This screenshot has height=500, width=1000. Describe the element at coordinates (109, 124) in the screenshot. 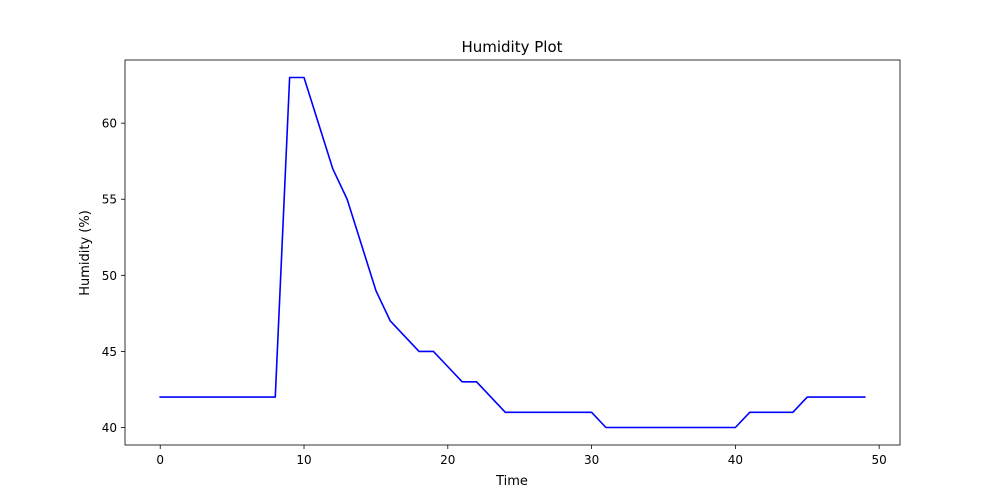

I see `y-tick-label: 60` at that location.